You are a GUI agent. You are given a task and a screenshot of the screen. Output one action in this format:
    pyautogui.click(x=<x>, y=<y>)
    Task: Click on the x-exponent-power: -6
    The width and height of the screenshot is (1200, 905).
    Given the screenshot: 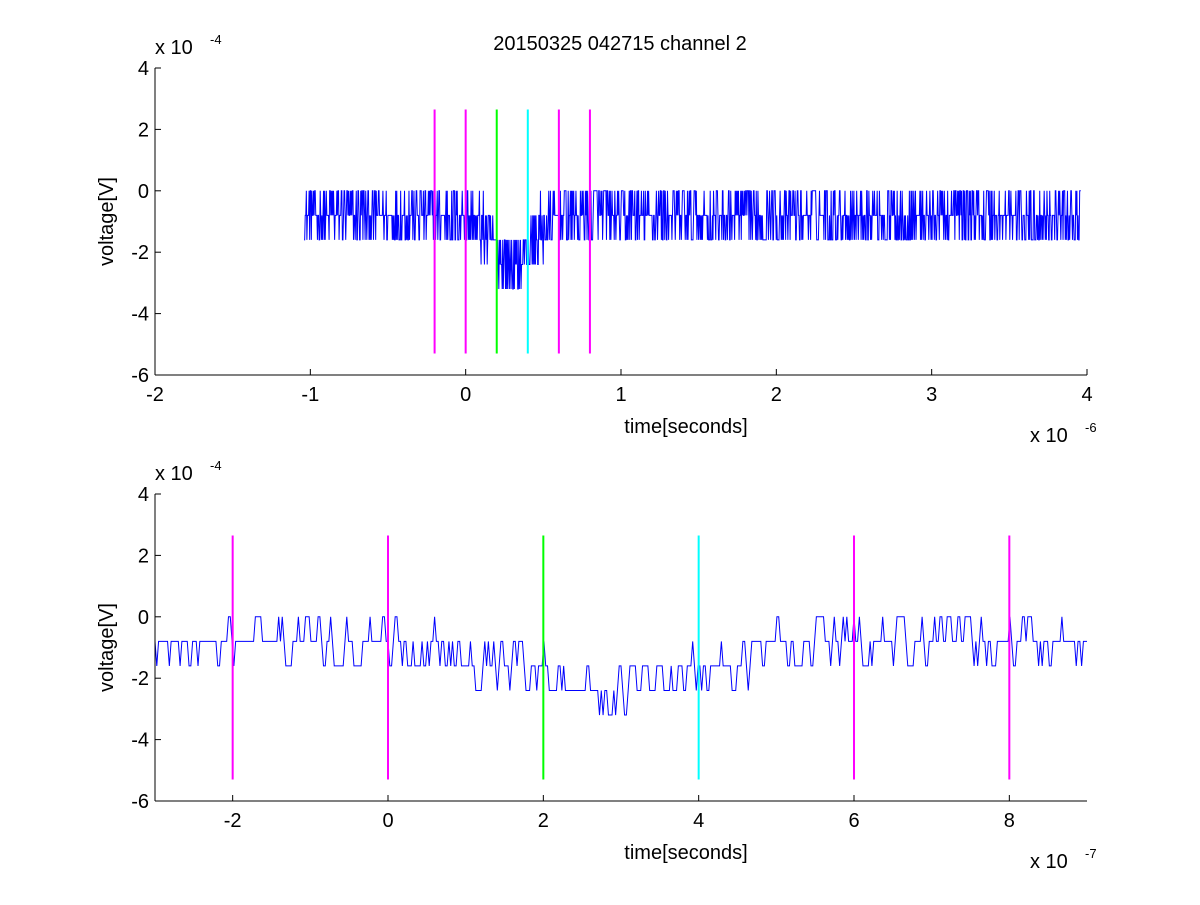 What is the action you would take?
    pyautogui.click(x=1091, y=427)
    